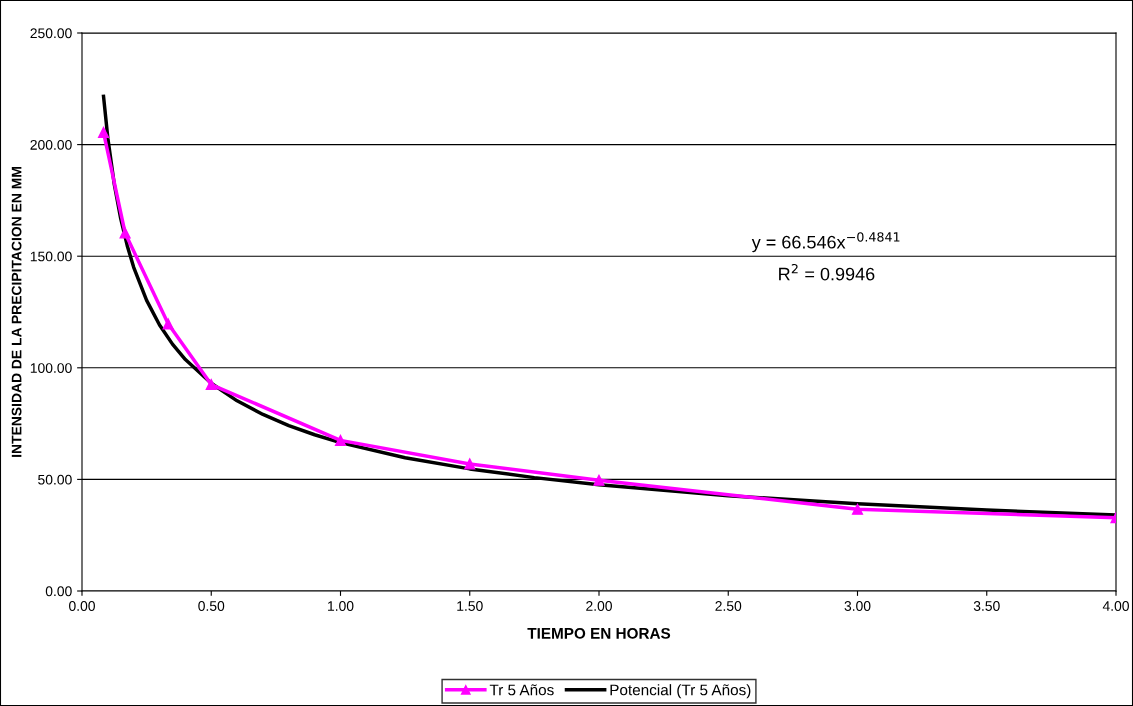  Describe the element at coordinates (51, 368) in the screenshot. I see `y-tick-label: 100.00` at that location.